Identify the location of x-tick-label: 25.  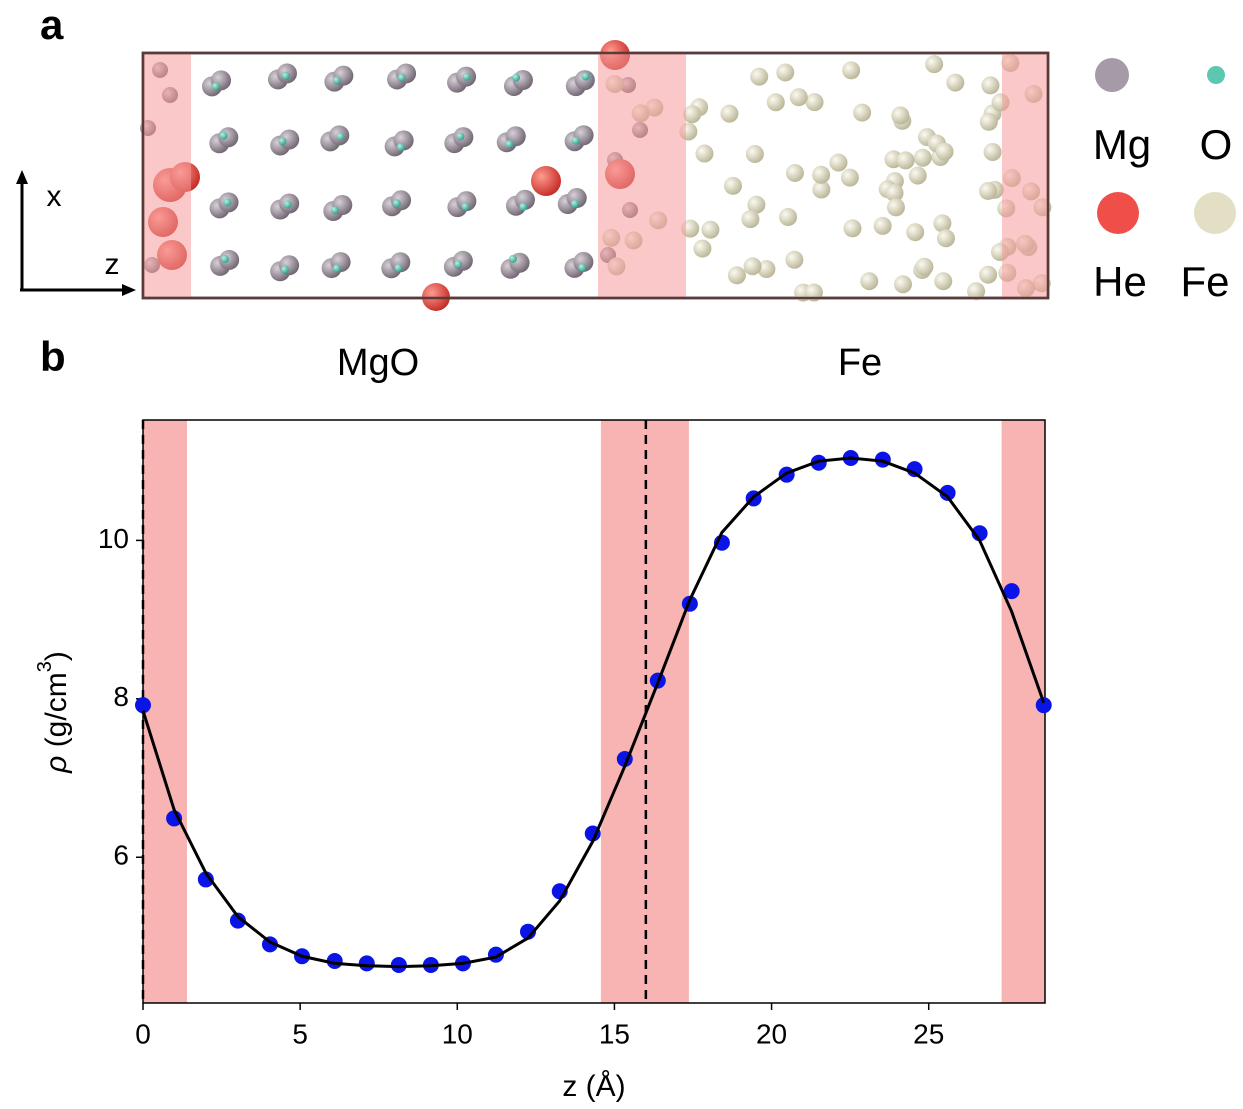
(928, 1033).